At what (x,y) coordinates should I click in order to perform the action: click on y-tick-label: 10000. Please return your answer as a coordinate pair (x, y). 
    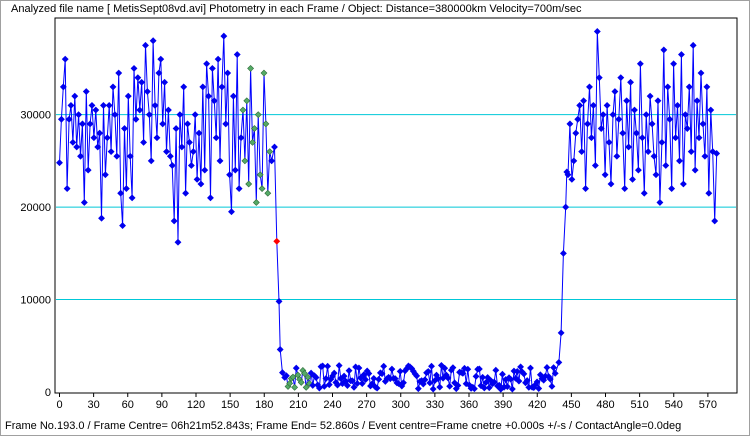
    Looking at the image, I should click on (35, 301).